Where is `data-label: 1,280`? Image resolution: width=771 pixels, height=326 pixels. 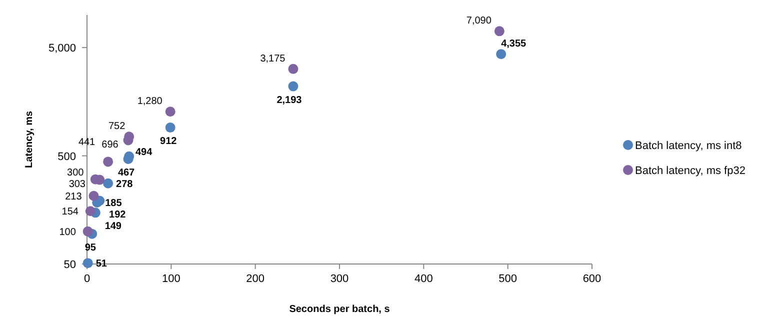
data-label: 1,280 is located at coordinates (150, 102).